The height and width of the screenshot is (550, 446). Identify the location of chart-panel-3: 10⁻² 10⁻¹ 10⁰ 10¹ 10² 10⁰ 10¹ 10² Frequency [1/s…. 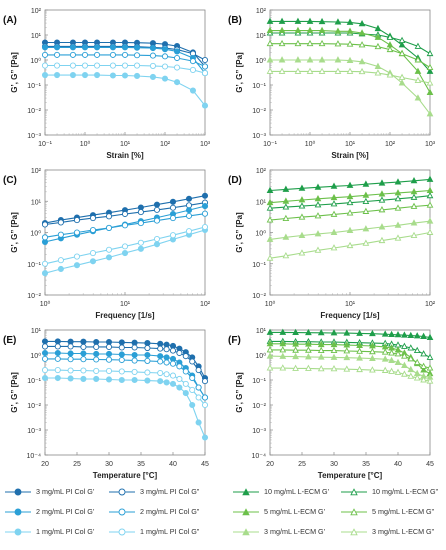
(332, 244).